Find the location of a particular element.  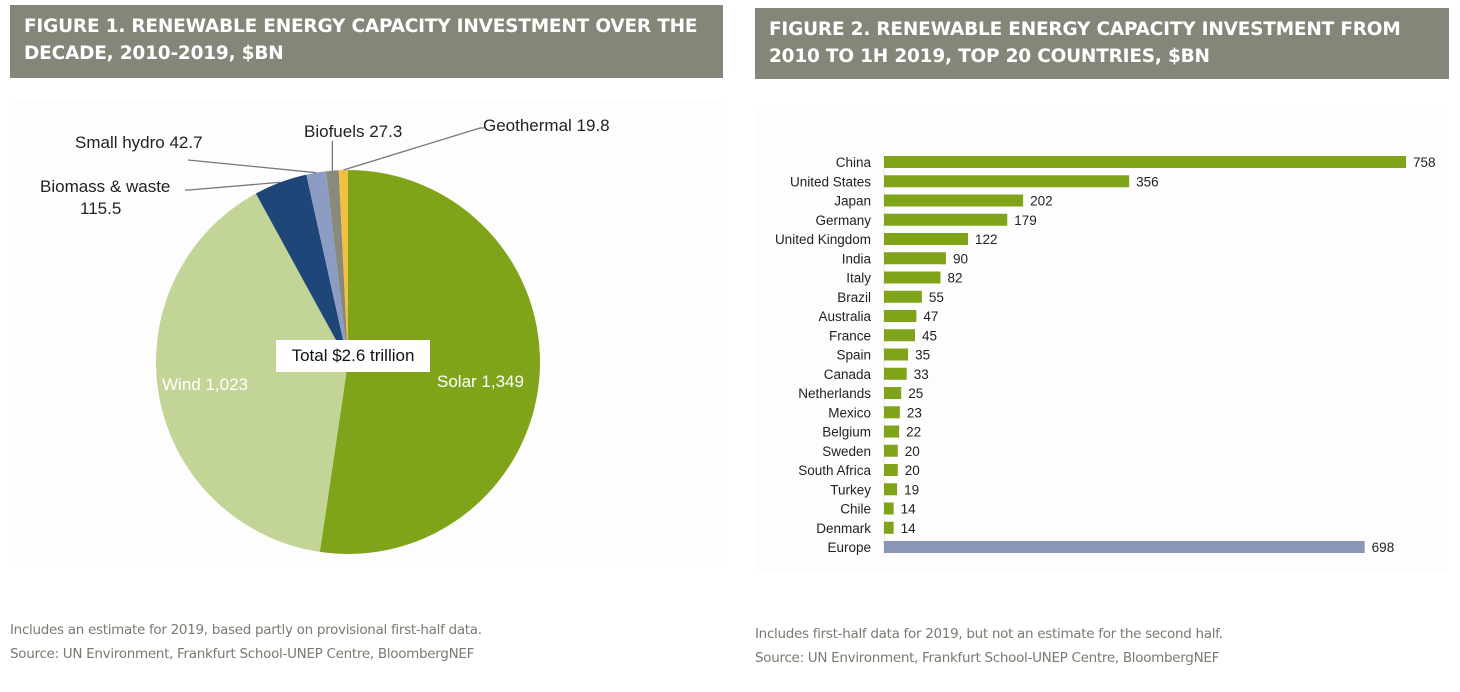

bar-united-states is located at coordinates (1007, 181).